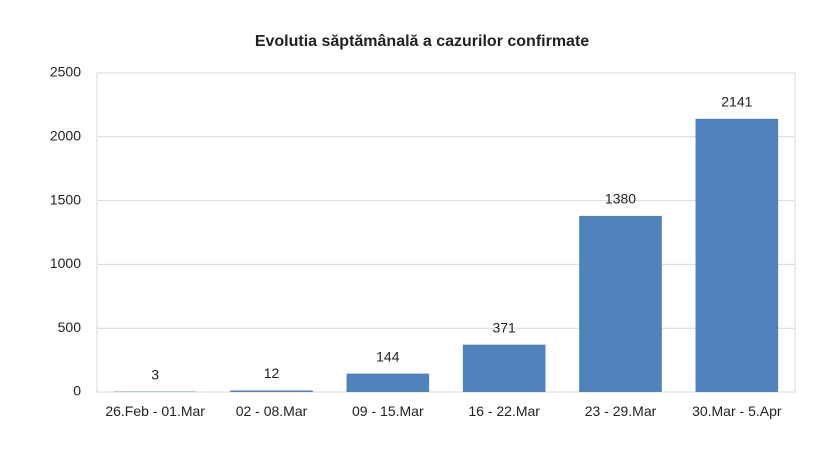  Describe the element at coordinates (388, 411) in the screenshot. I see `x-tick-label: 09 - 15.Mar` at that location.